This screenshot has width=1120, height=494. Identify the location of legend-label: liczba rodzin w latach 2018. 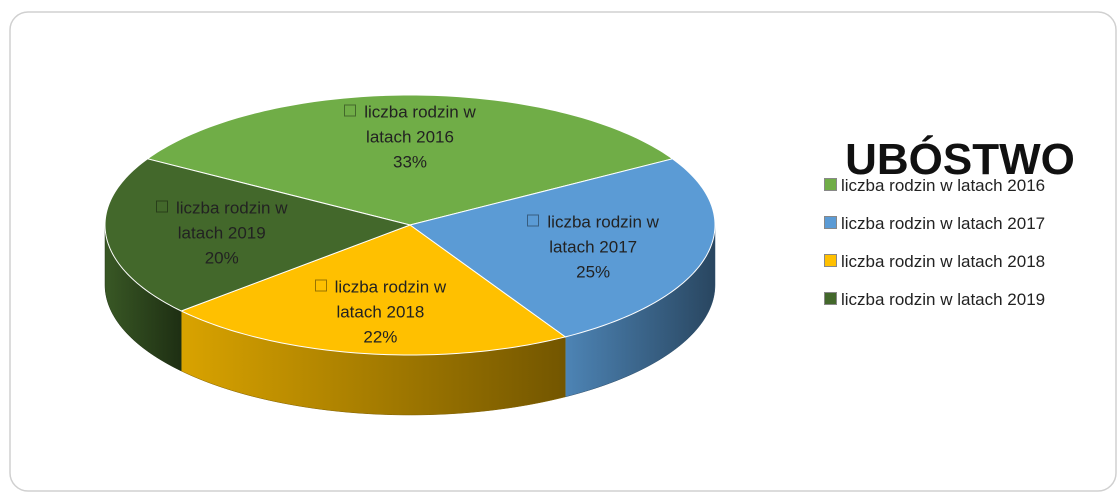
(943, 261).